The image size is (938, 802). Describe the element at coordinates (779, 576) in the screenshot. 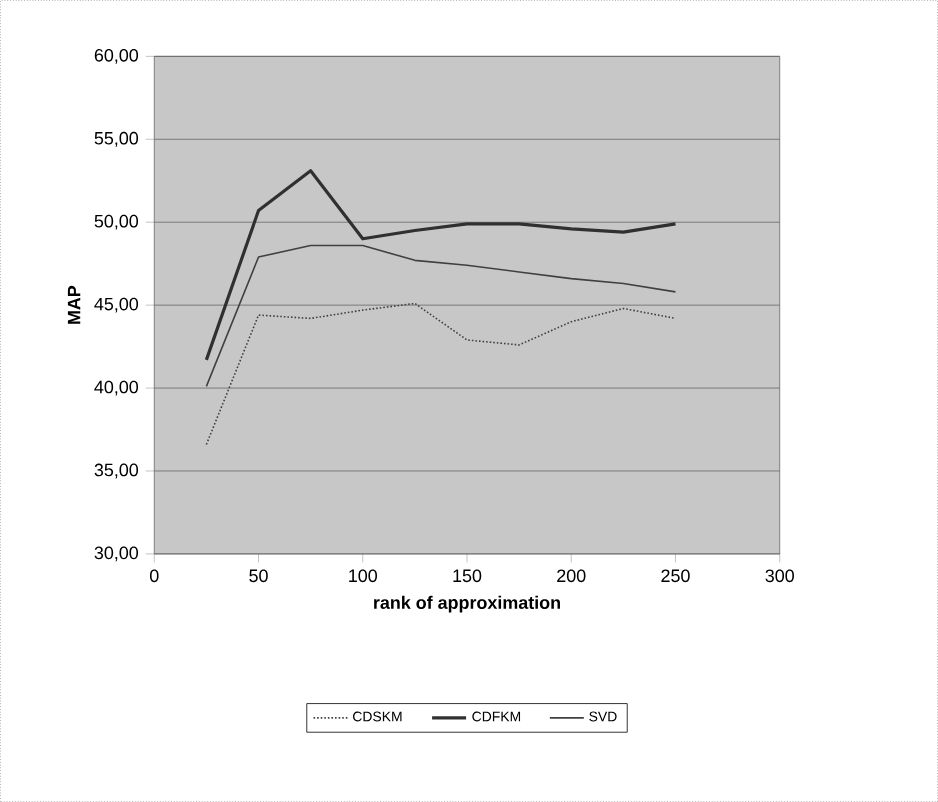

I see `x-tick-label: 300` at that location.